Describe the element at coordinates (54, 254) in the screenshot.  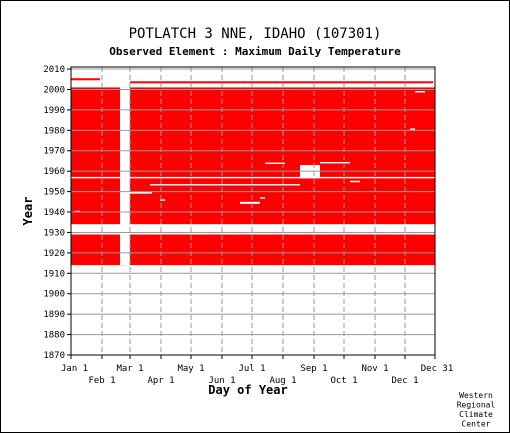
I see `y-tick-label: 1920` at that location.